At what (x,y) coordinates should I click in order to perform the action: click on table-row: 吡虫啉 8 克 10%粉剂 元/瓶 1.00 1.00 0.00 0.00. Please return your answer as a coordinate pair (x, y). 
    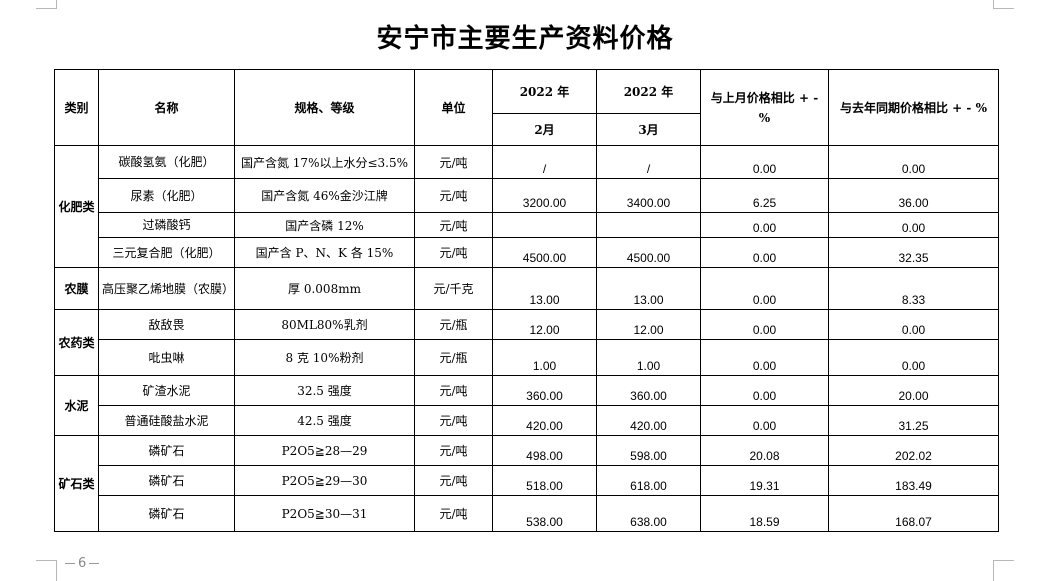
    Looking at the image, I should click on (527, 357).